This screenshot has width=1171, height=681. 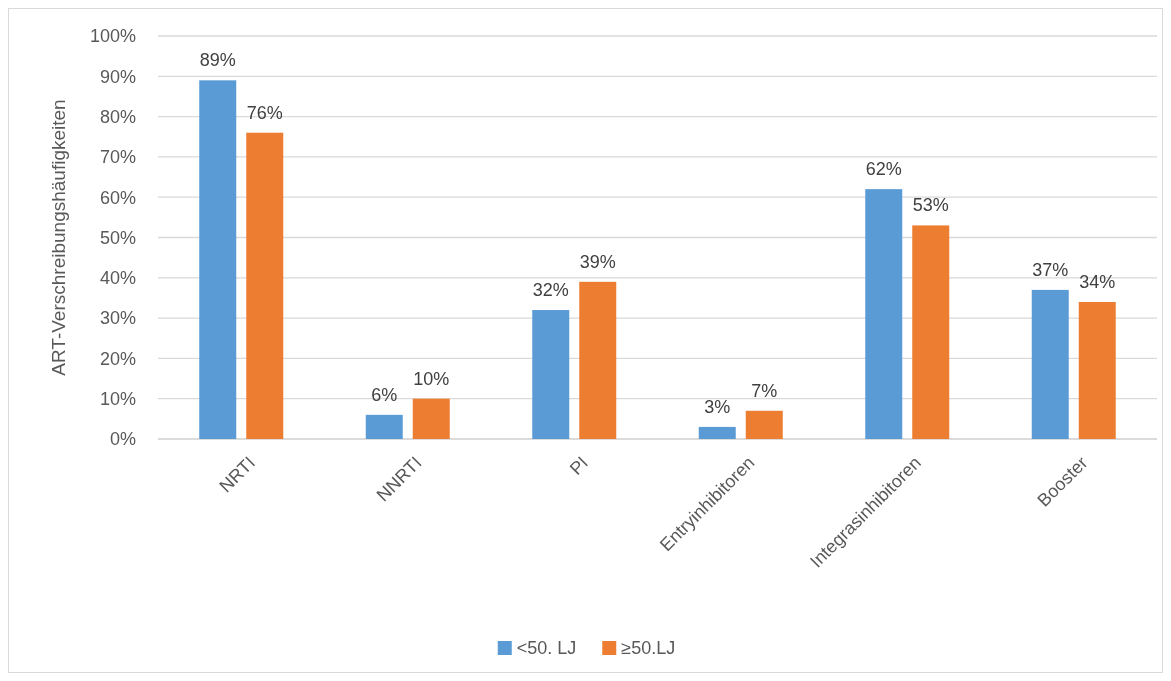 I want to click on y-tick-label: 70%, so click(x=117, y=157).